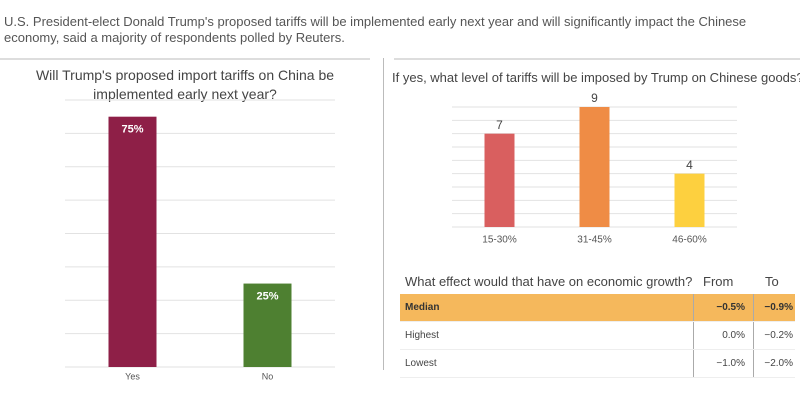 This screenshot has height=400, width=800. I want to click on table-row: Median −0.5% −0.9%, so click(597, 308).